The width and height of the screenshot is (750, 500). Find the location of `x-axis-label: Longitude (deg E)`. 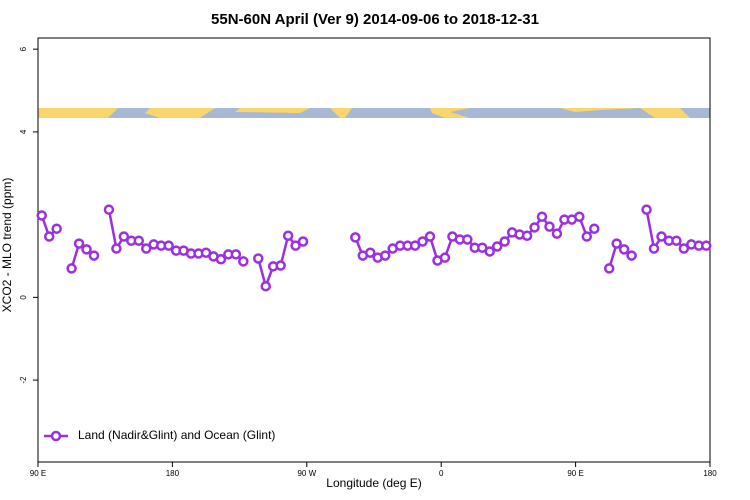

x-axis-label: Longitude (deg E) is located at coordinates (373, 483).